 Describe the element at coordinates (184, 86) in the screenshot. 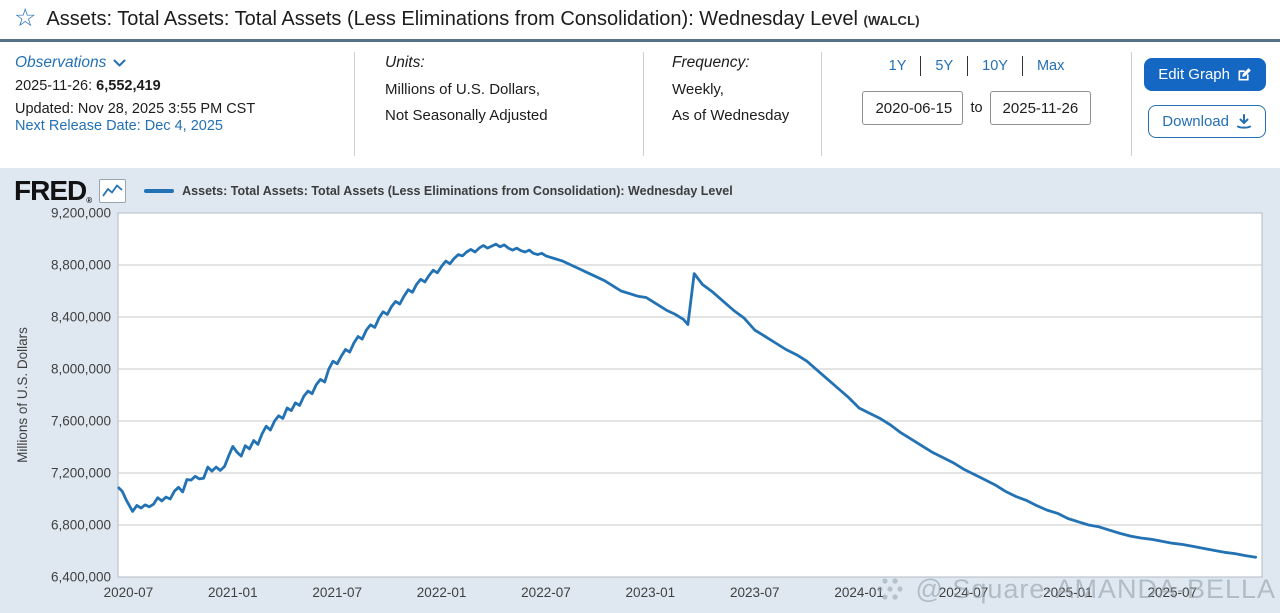

I see `latest-observation: 2025-11-26: 6,552,419` at that location.